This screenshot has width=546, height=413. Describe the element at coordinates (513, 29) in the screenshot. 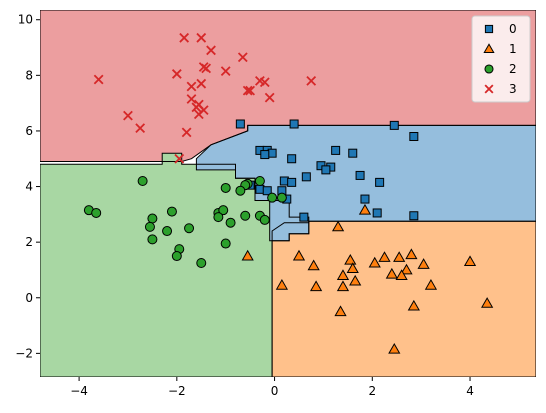

I see `legend-label-0: 0` at that location.